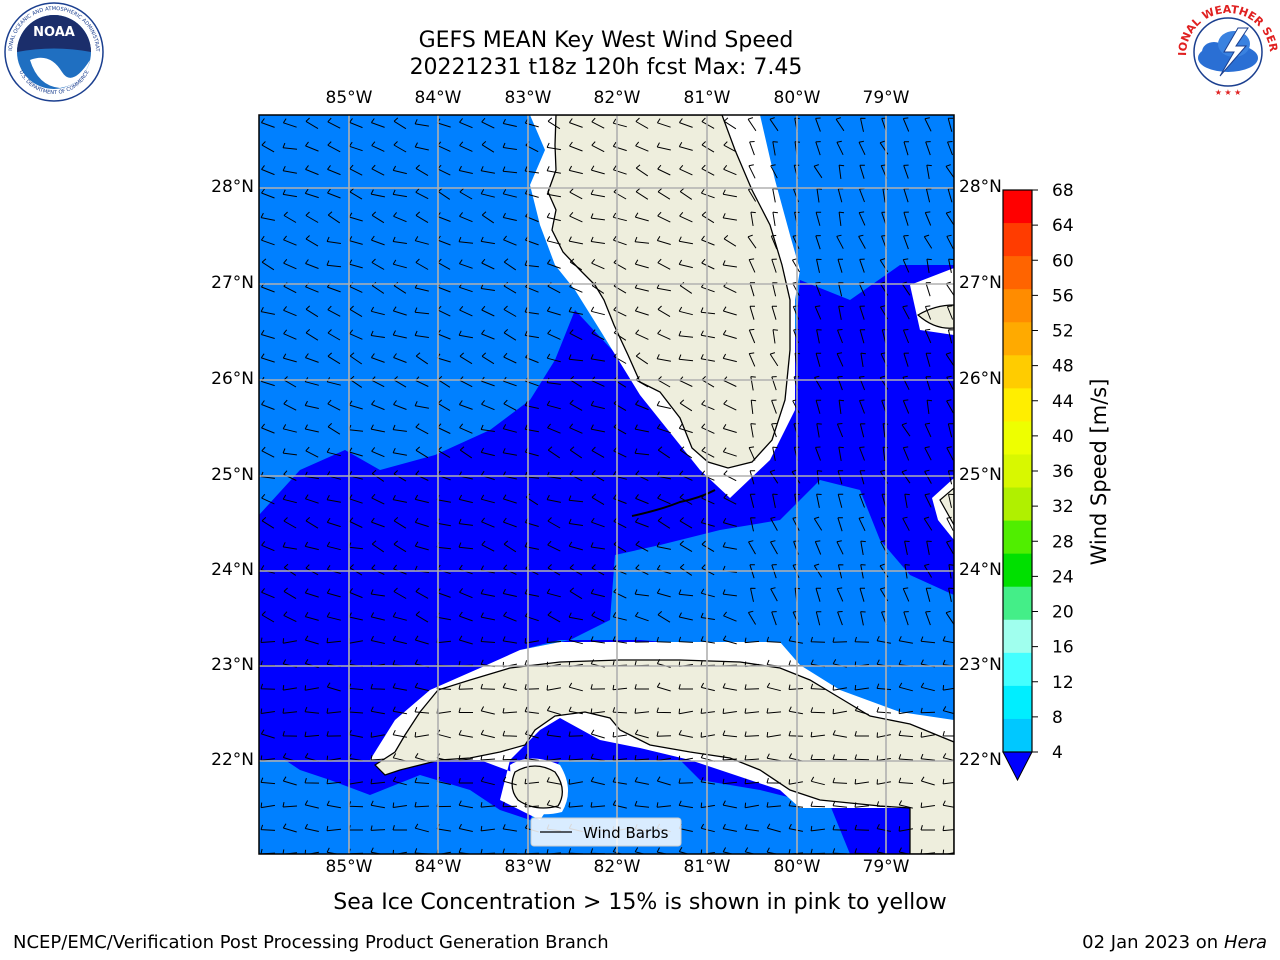 This screenshot has width=1280, height=960. Describe the element at coordinates (1063, 296) in the screenshot. I see `colorbar-tick-label: 56` at that location.